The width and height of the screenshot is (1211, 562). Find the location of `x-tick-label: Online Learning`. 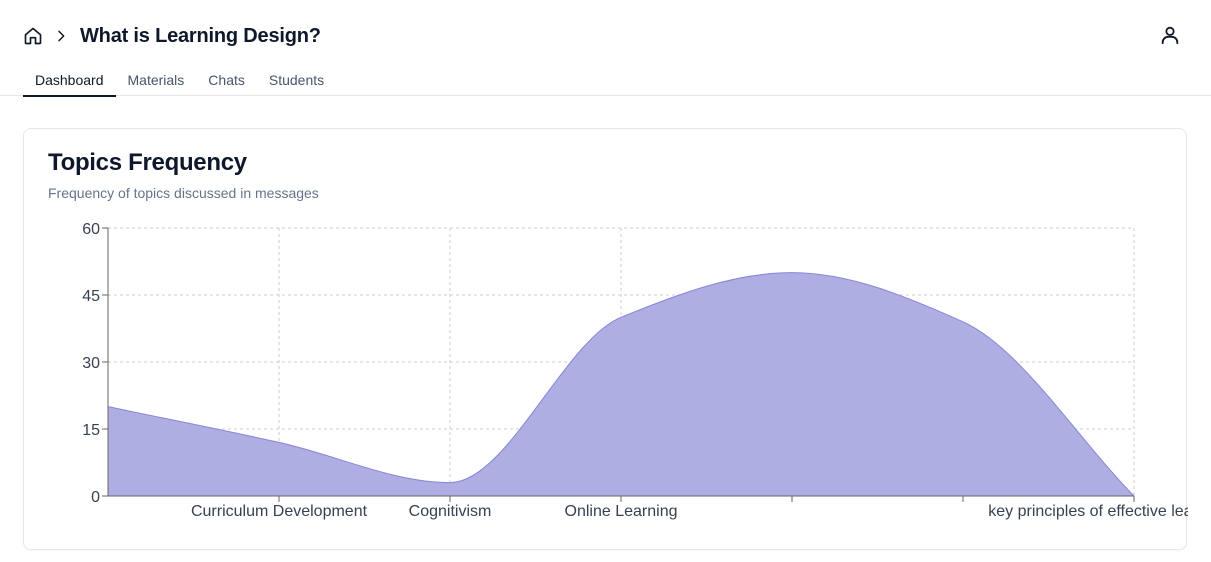

x-tick-label: Online Learning is located at coordinates (621, 511).